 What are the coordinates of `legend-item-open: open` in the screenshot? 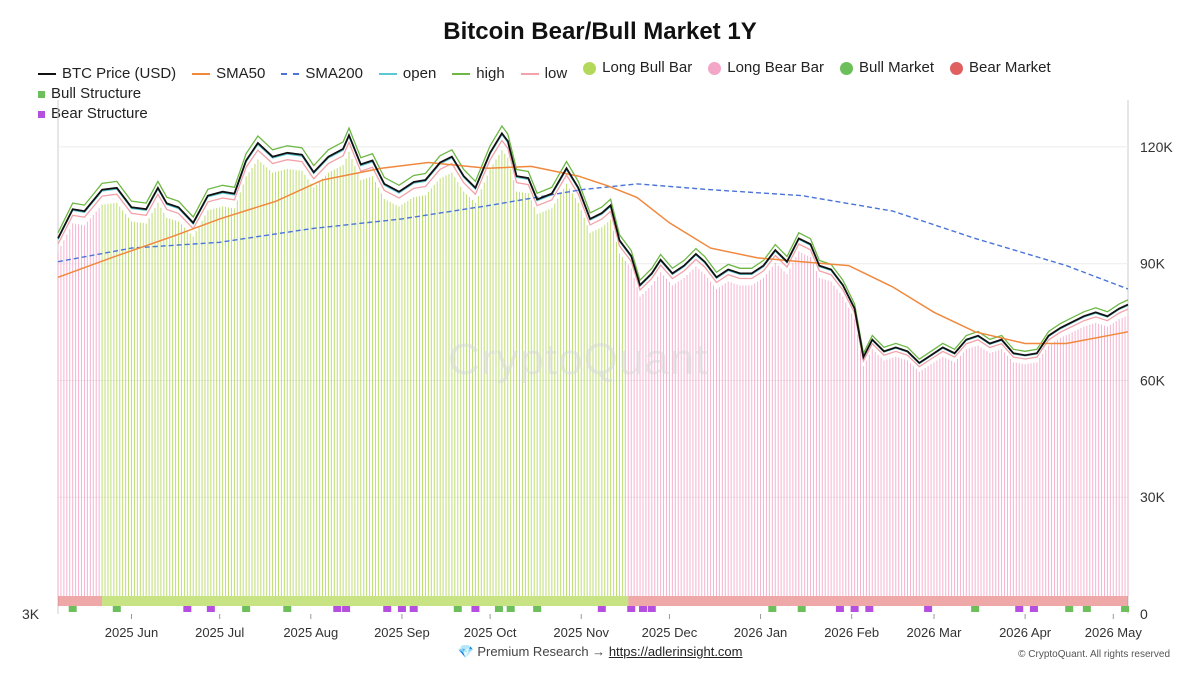 It's located at (407, 74).